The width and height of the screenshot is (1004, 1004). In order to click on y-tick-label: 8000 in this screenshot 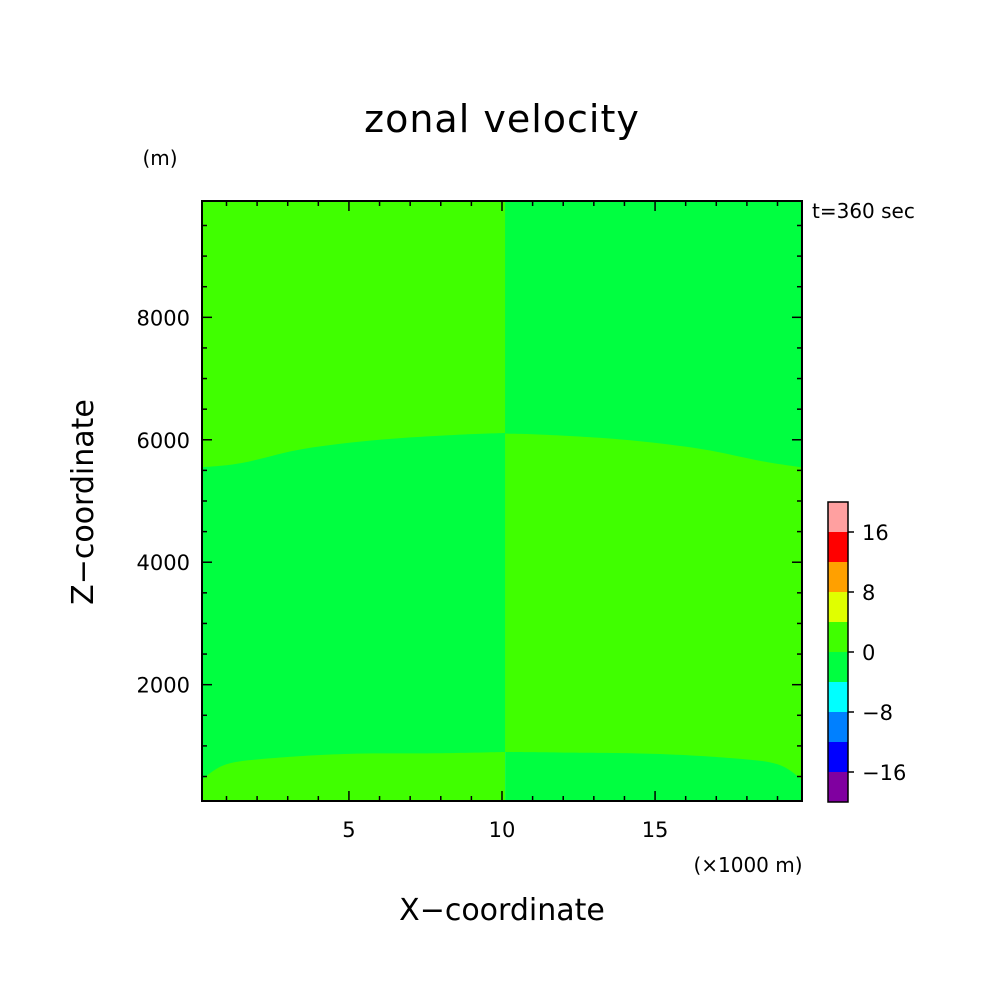, I will do `click(163, 318)`.